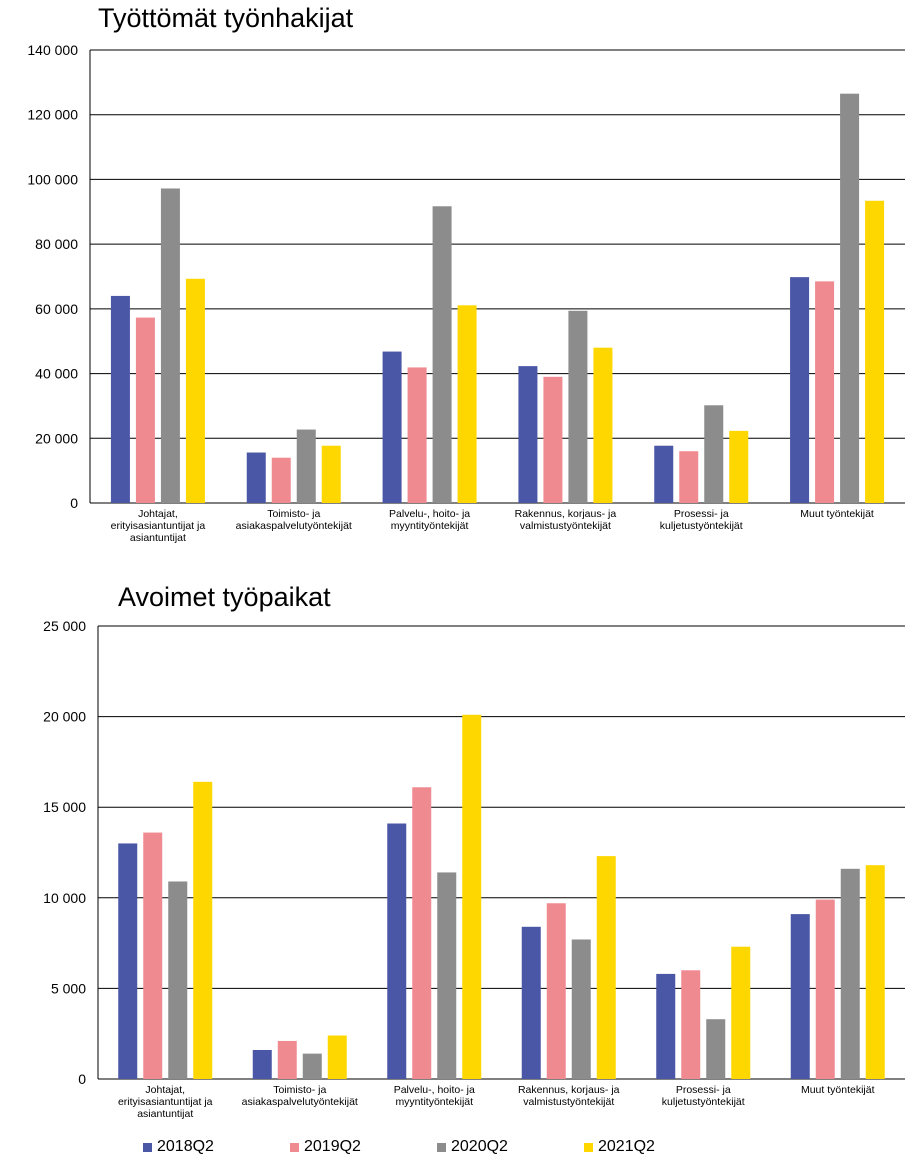  I want to click on y-tick-label: 120 000, so click(52, 115).